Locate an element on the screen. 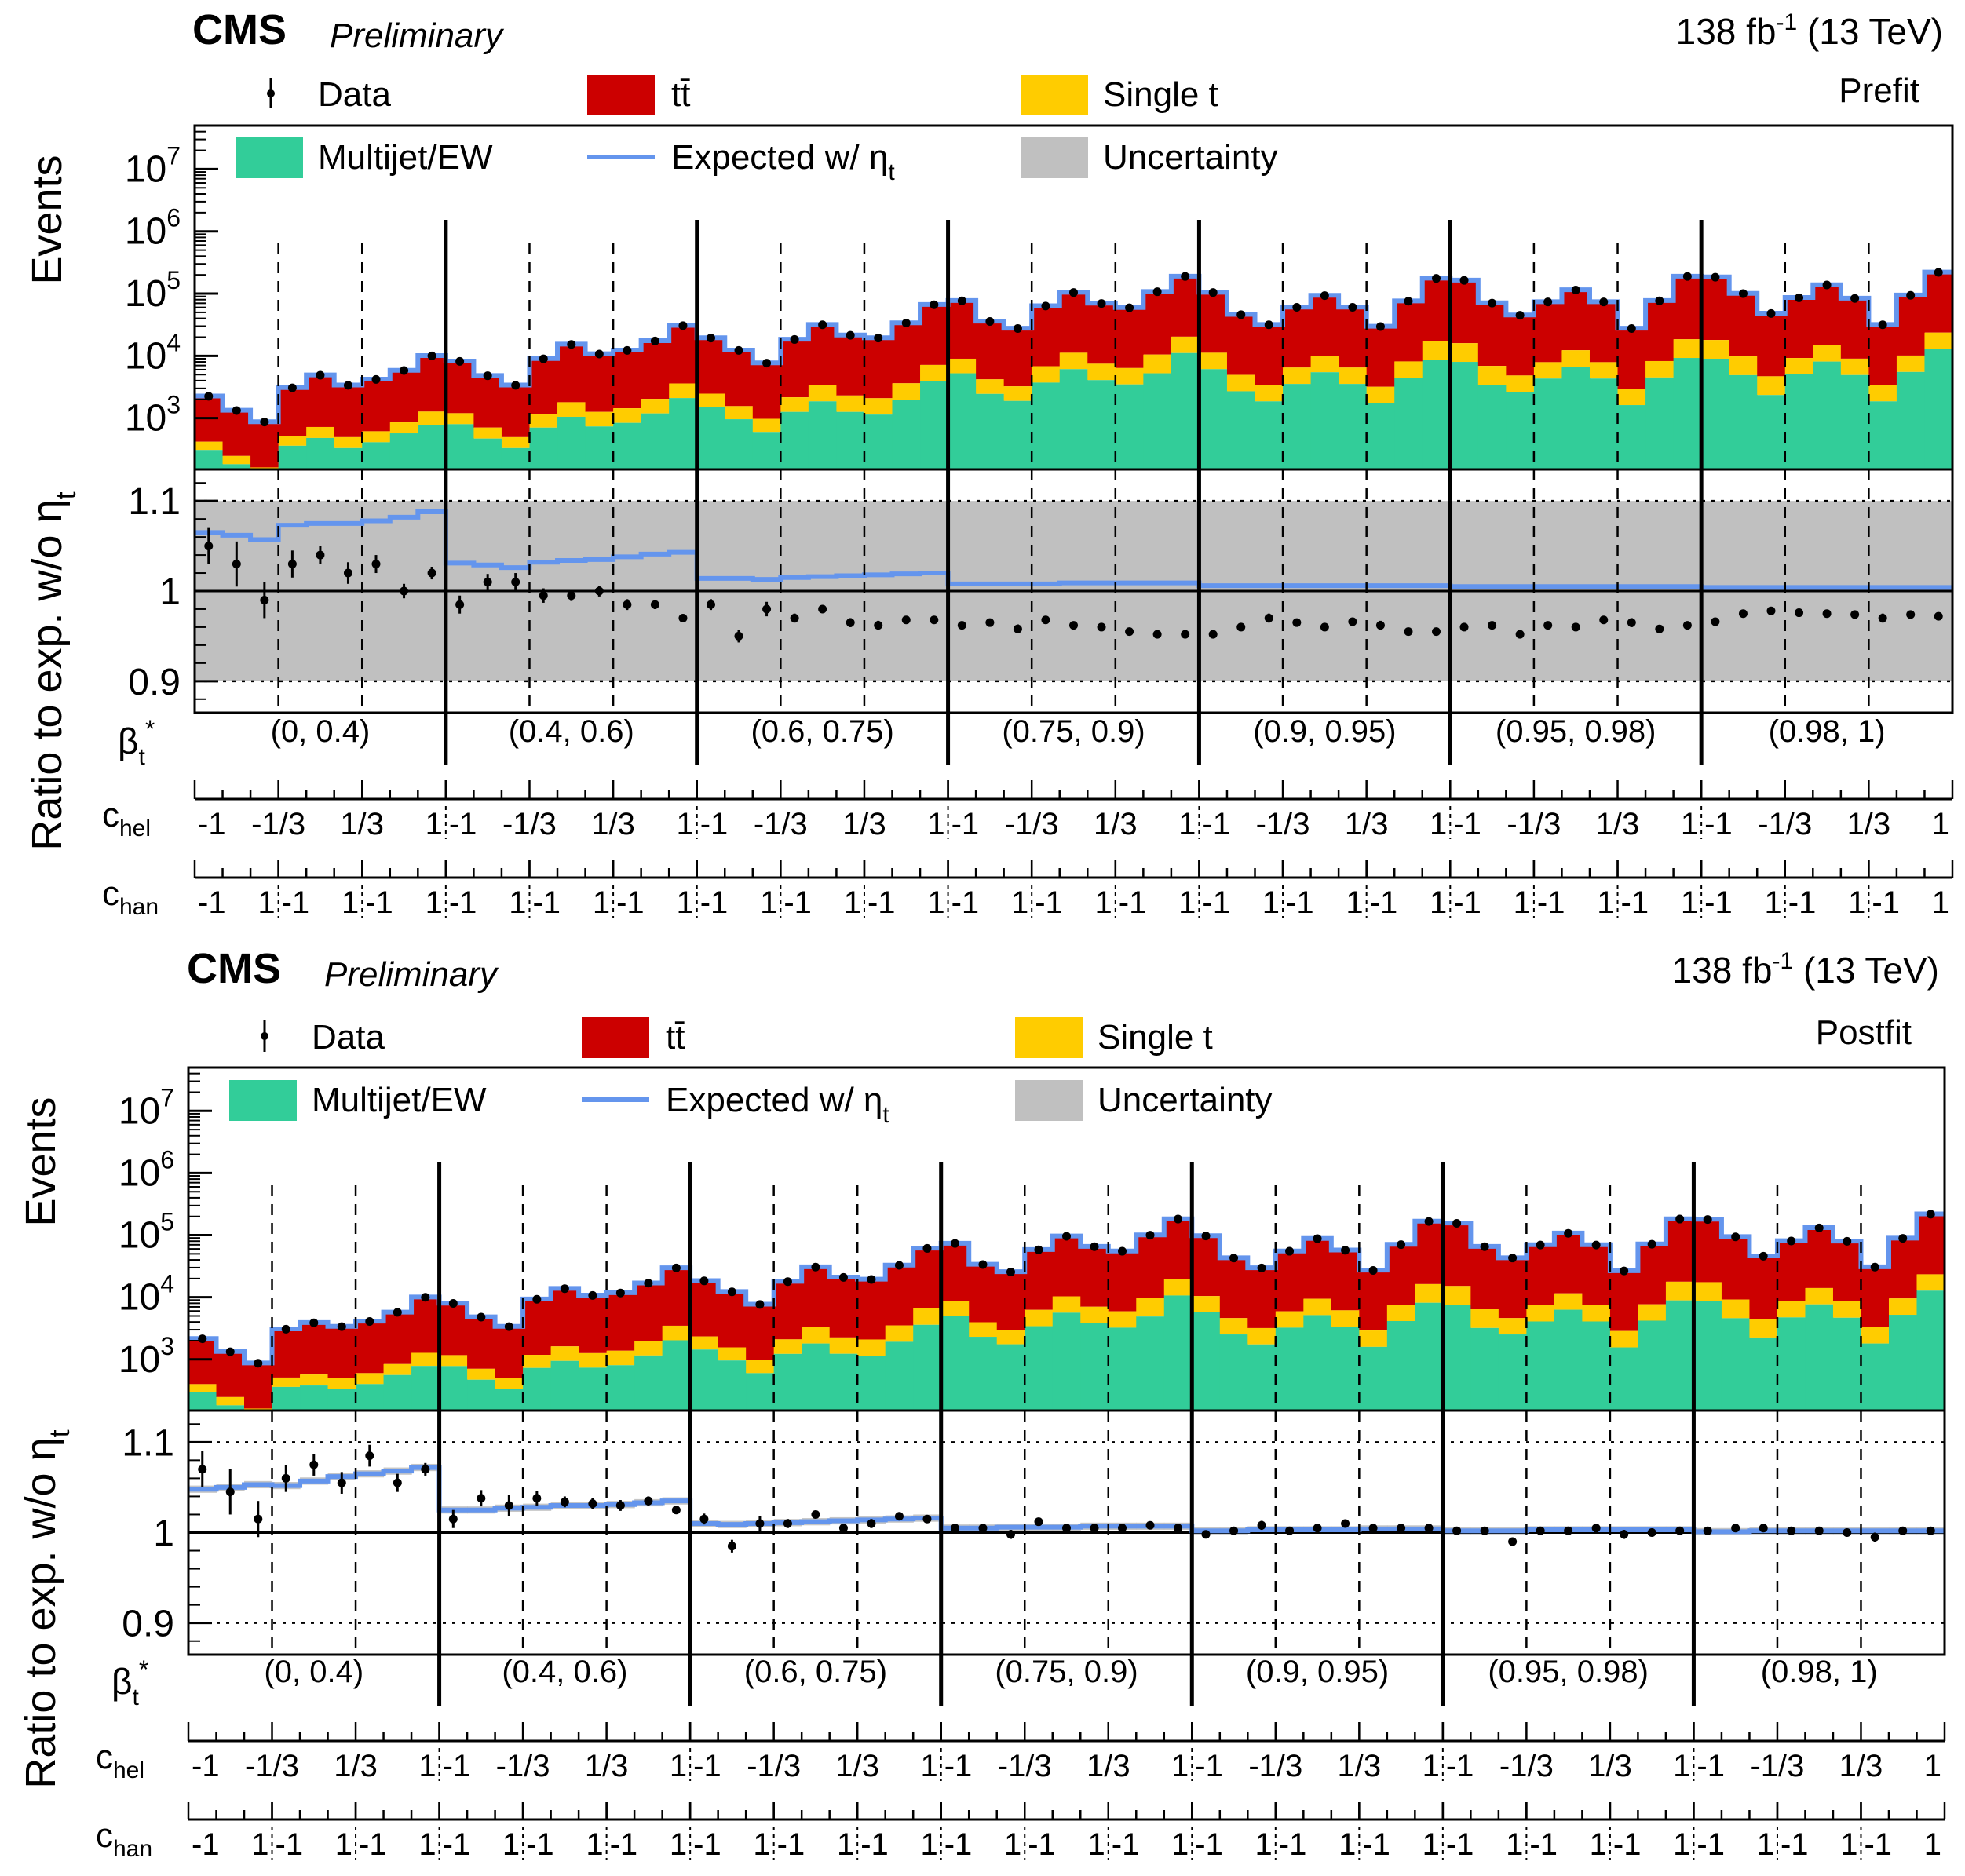  ratio-y-tick-label: 0.9 is located at coordinates (148, 1625).